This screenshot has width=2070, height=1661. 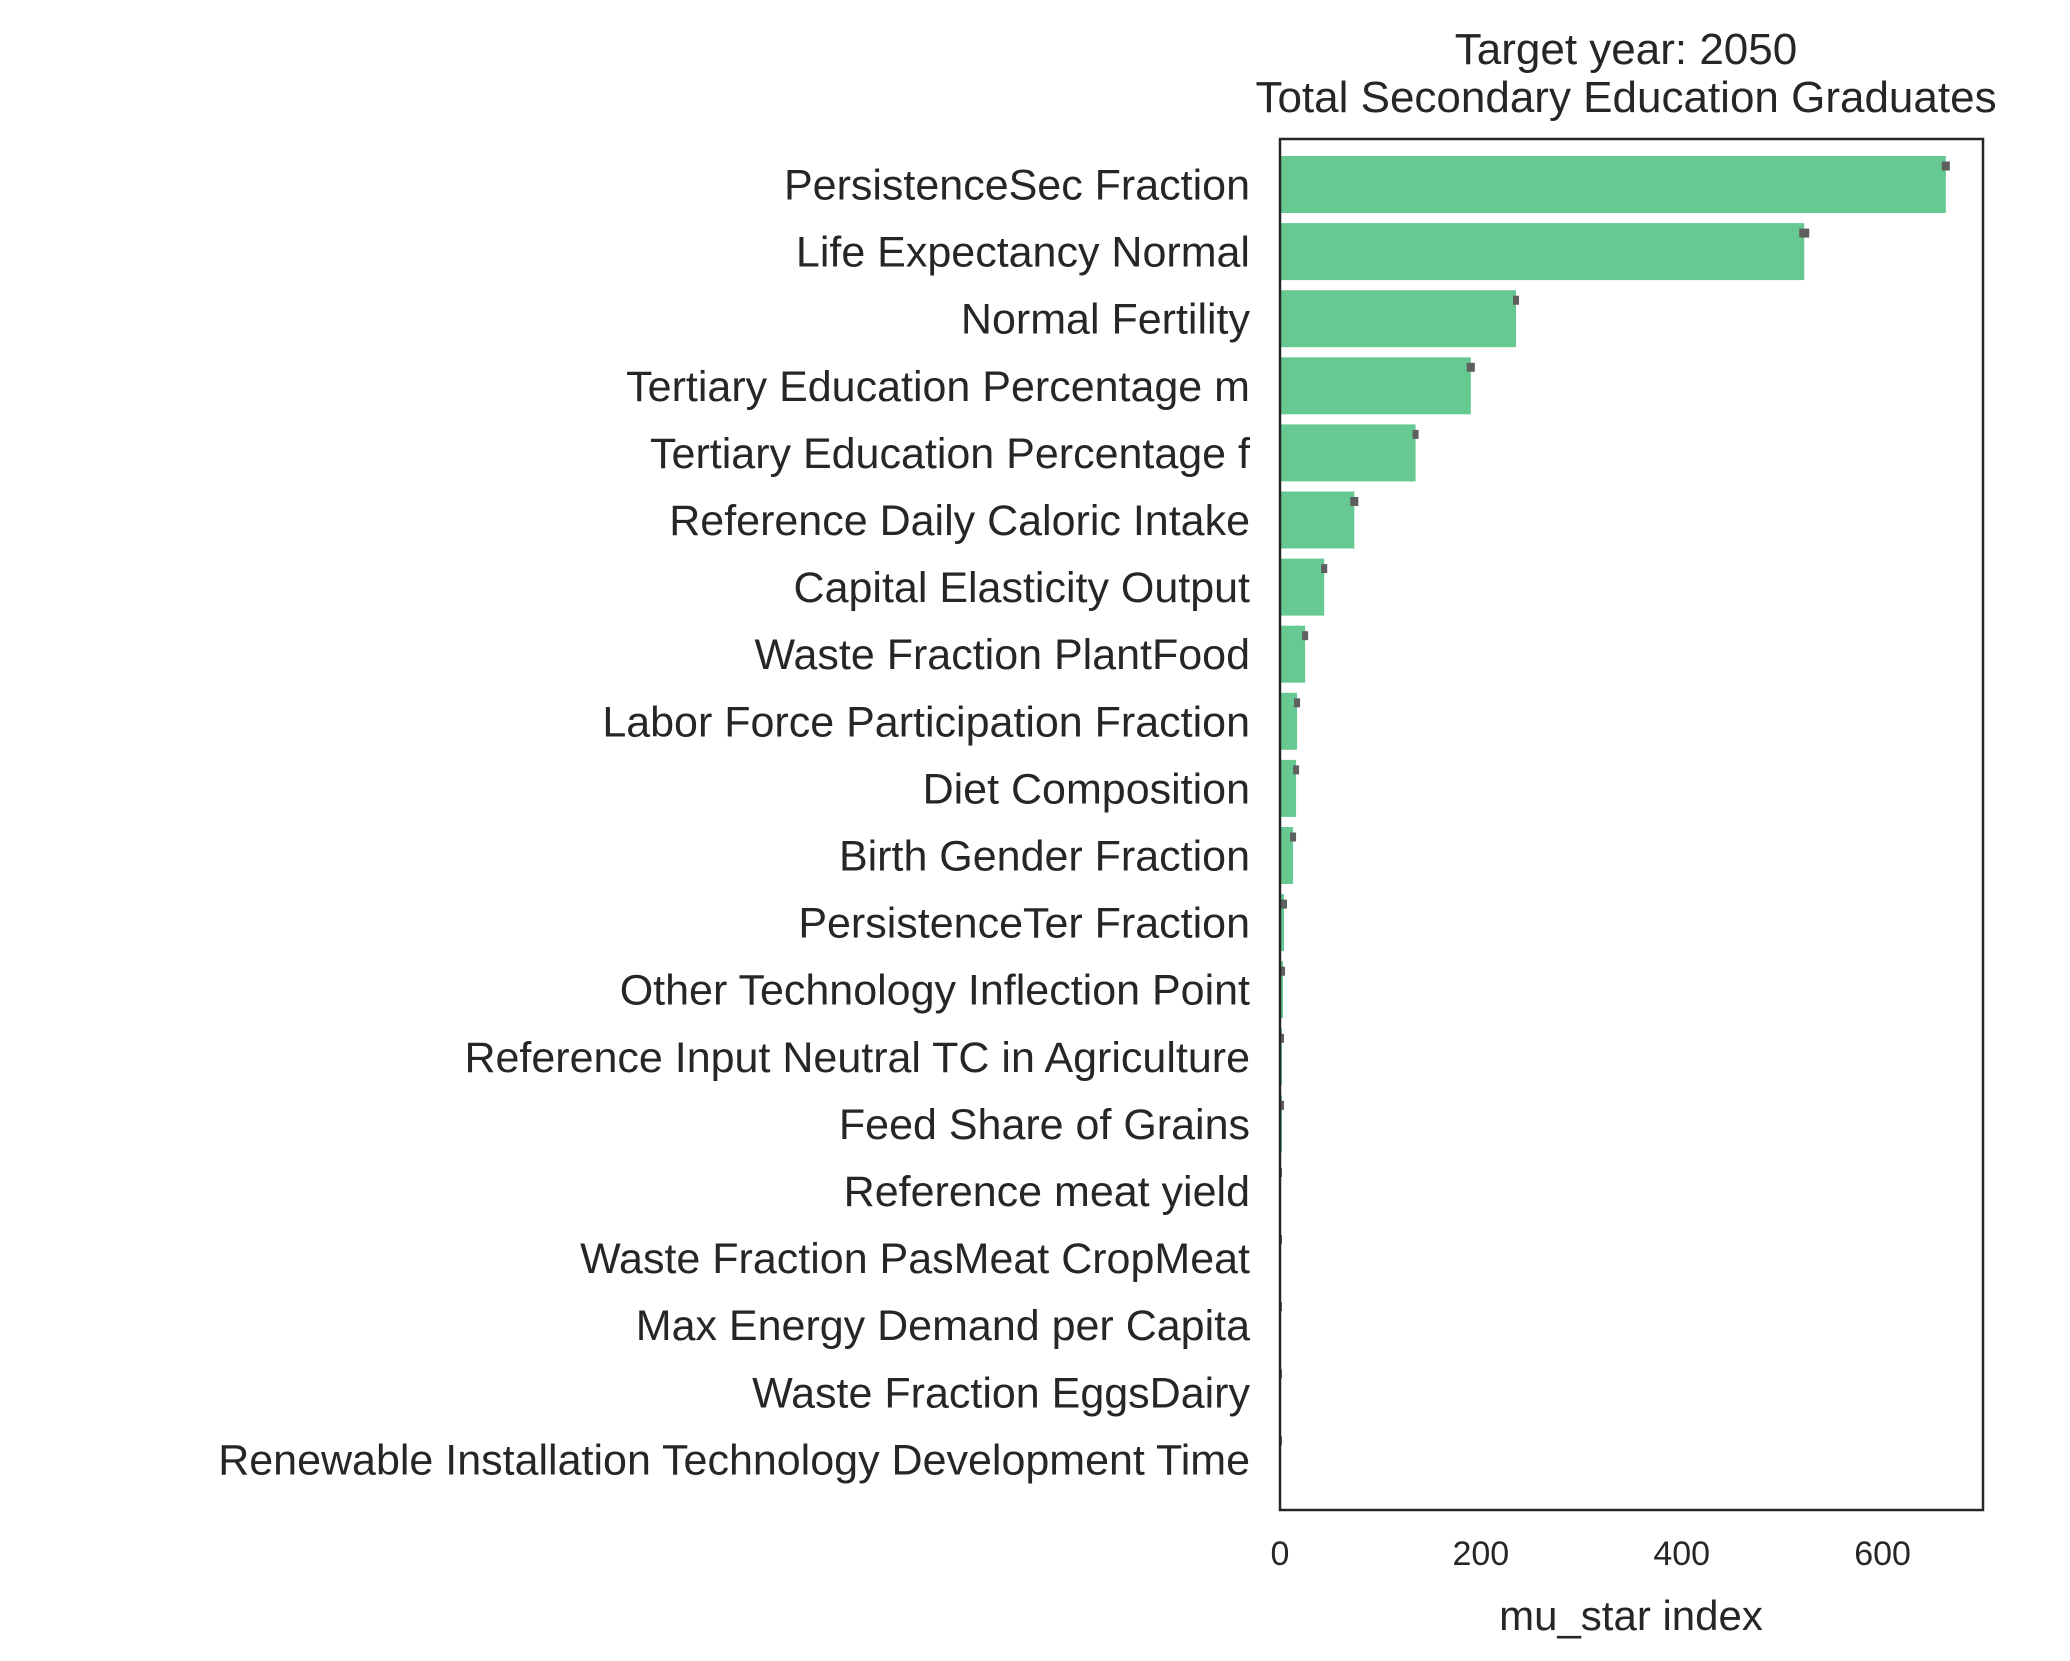 What do you see at coordinates (1023, 253) in the screenshot?
I see `category-label: Life Expectancy Normal` at bounding box center [1023, 253].